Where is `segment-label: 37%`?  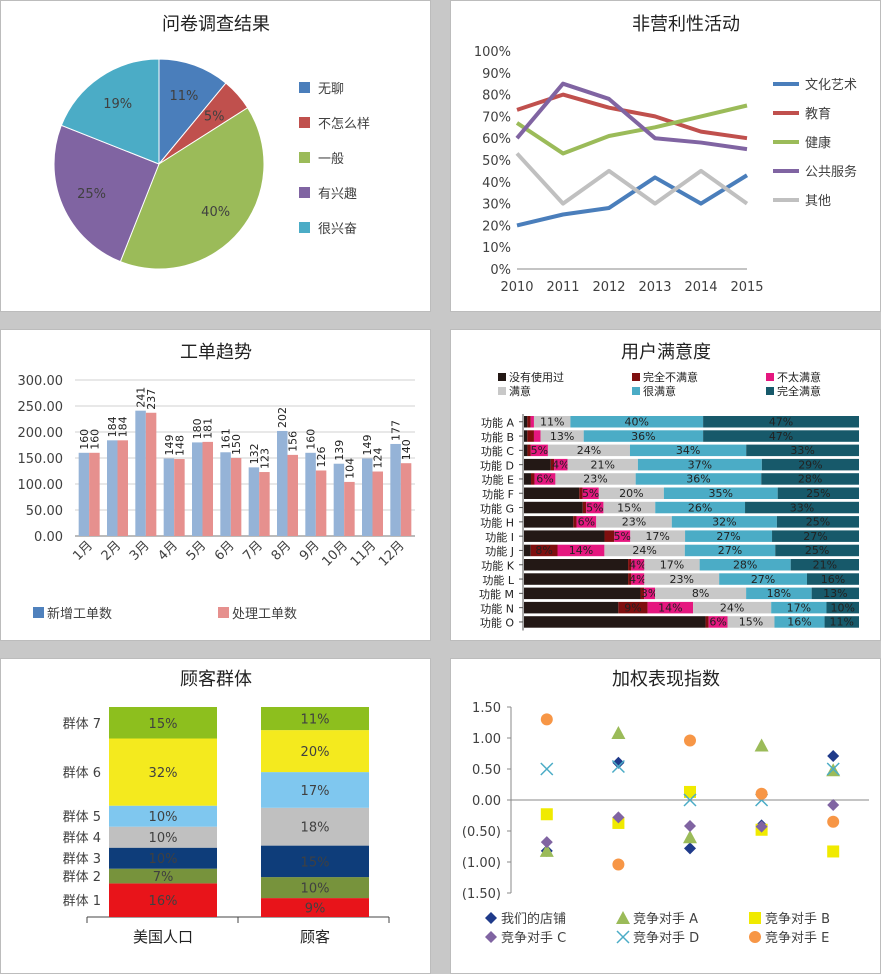
segment-label: 37% is located at coordinates (700, 464).